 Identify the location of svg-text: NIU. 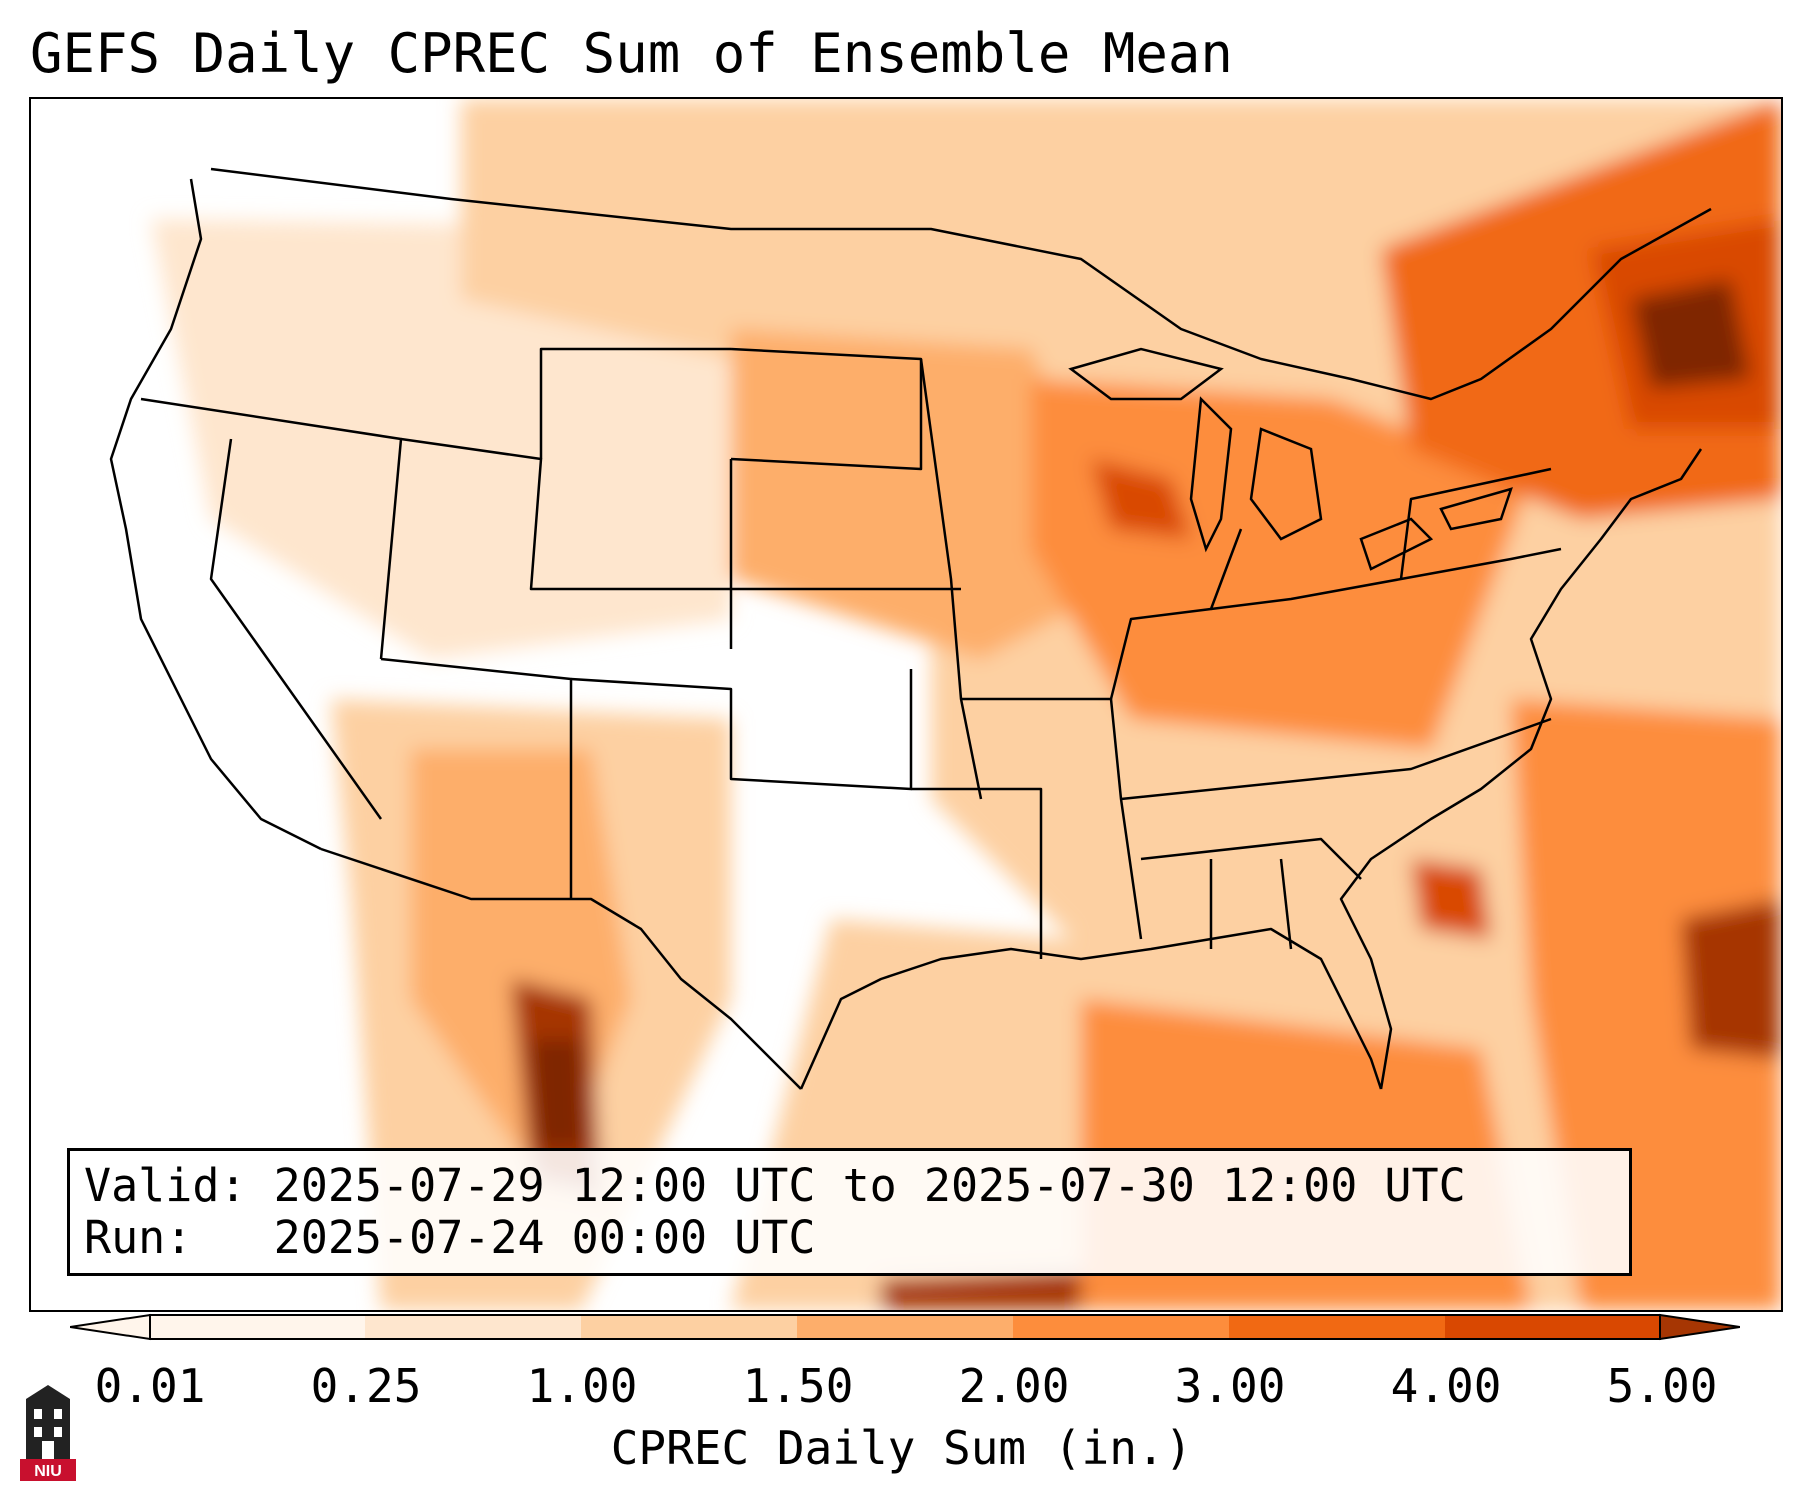
(48, 1471).